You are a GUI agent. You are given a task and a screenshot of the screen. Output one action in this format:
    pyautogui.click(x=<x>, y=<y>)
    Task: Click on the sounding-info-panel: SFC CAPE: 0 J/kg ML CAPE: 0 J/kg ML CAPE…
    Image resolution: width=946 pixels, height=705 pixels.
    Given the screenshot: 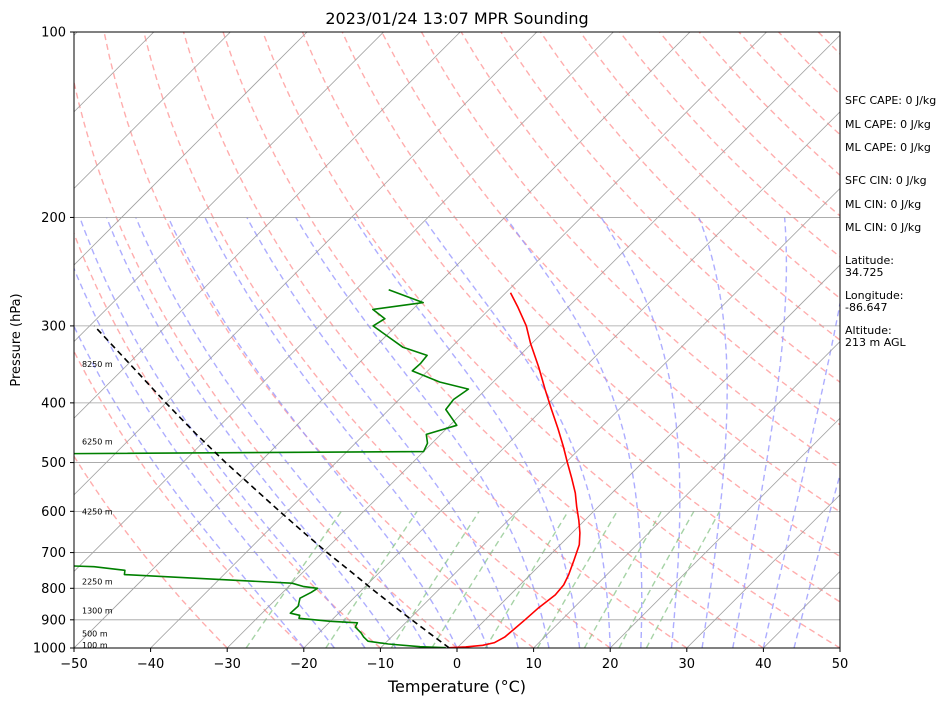 What is the action you would take?
    pyautogui.click(x=890, y=221)
    